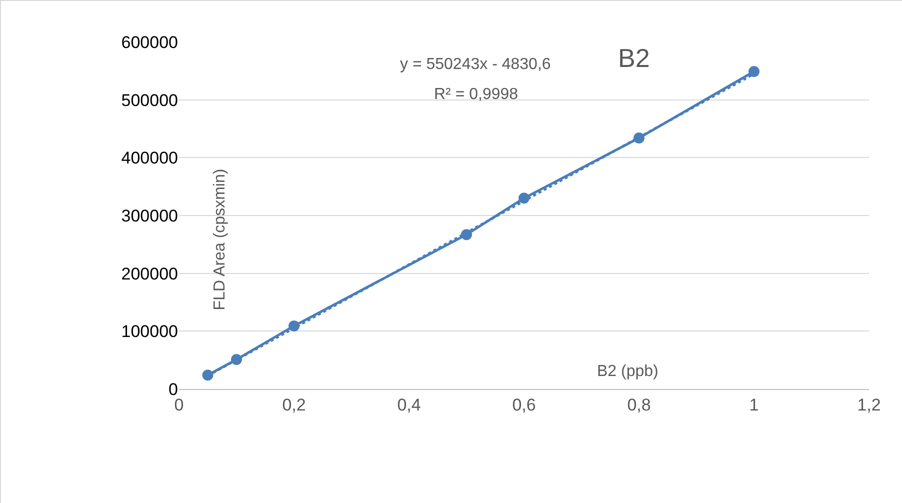  Describe the element at coordinates (524, 404) in the screenshot. I see `x-tick-label: 0,6` at that location.